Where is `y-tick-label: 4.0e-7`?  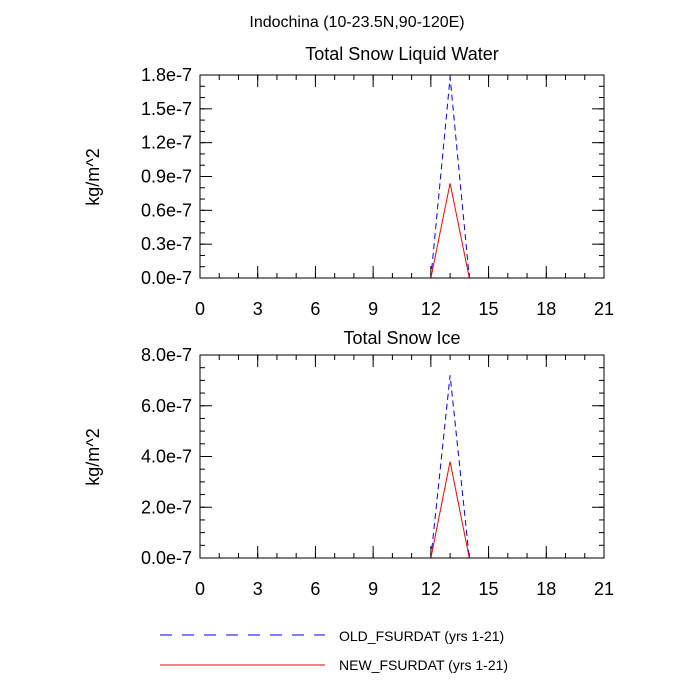
y-tick-label: 4.0e-7 is located at coordinates (166, 457).